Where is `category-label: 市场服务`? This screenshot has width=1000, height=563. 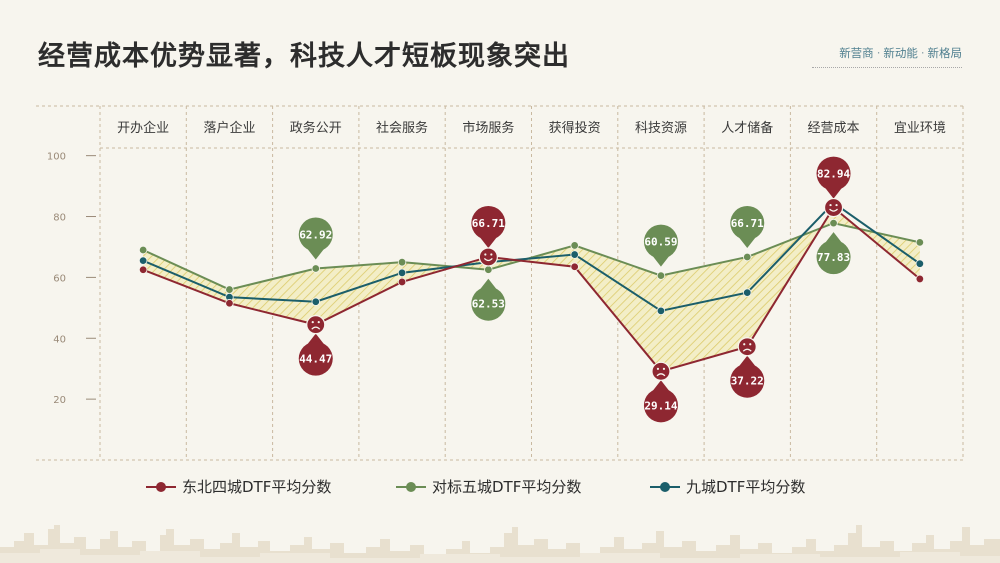
category-label: 市场服务 is located at coordinates (488, 128).